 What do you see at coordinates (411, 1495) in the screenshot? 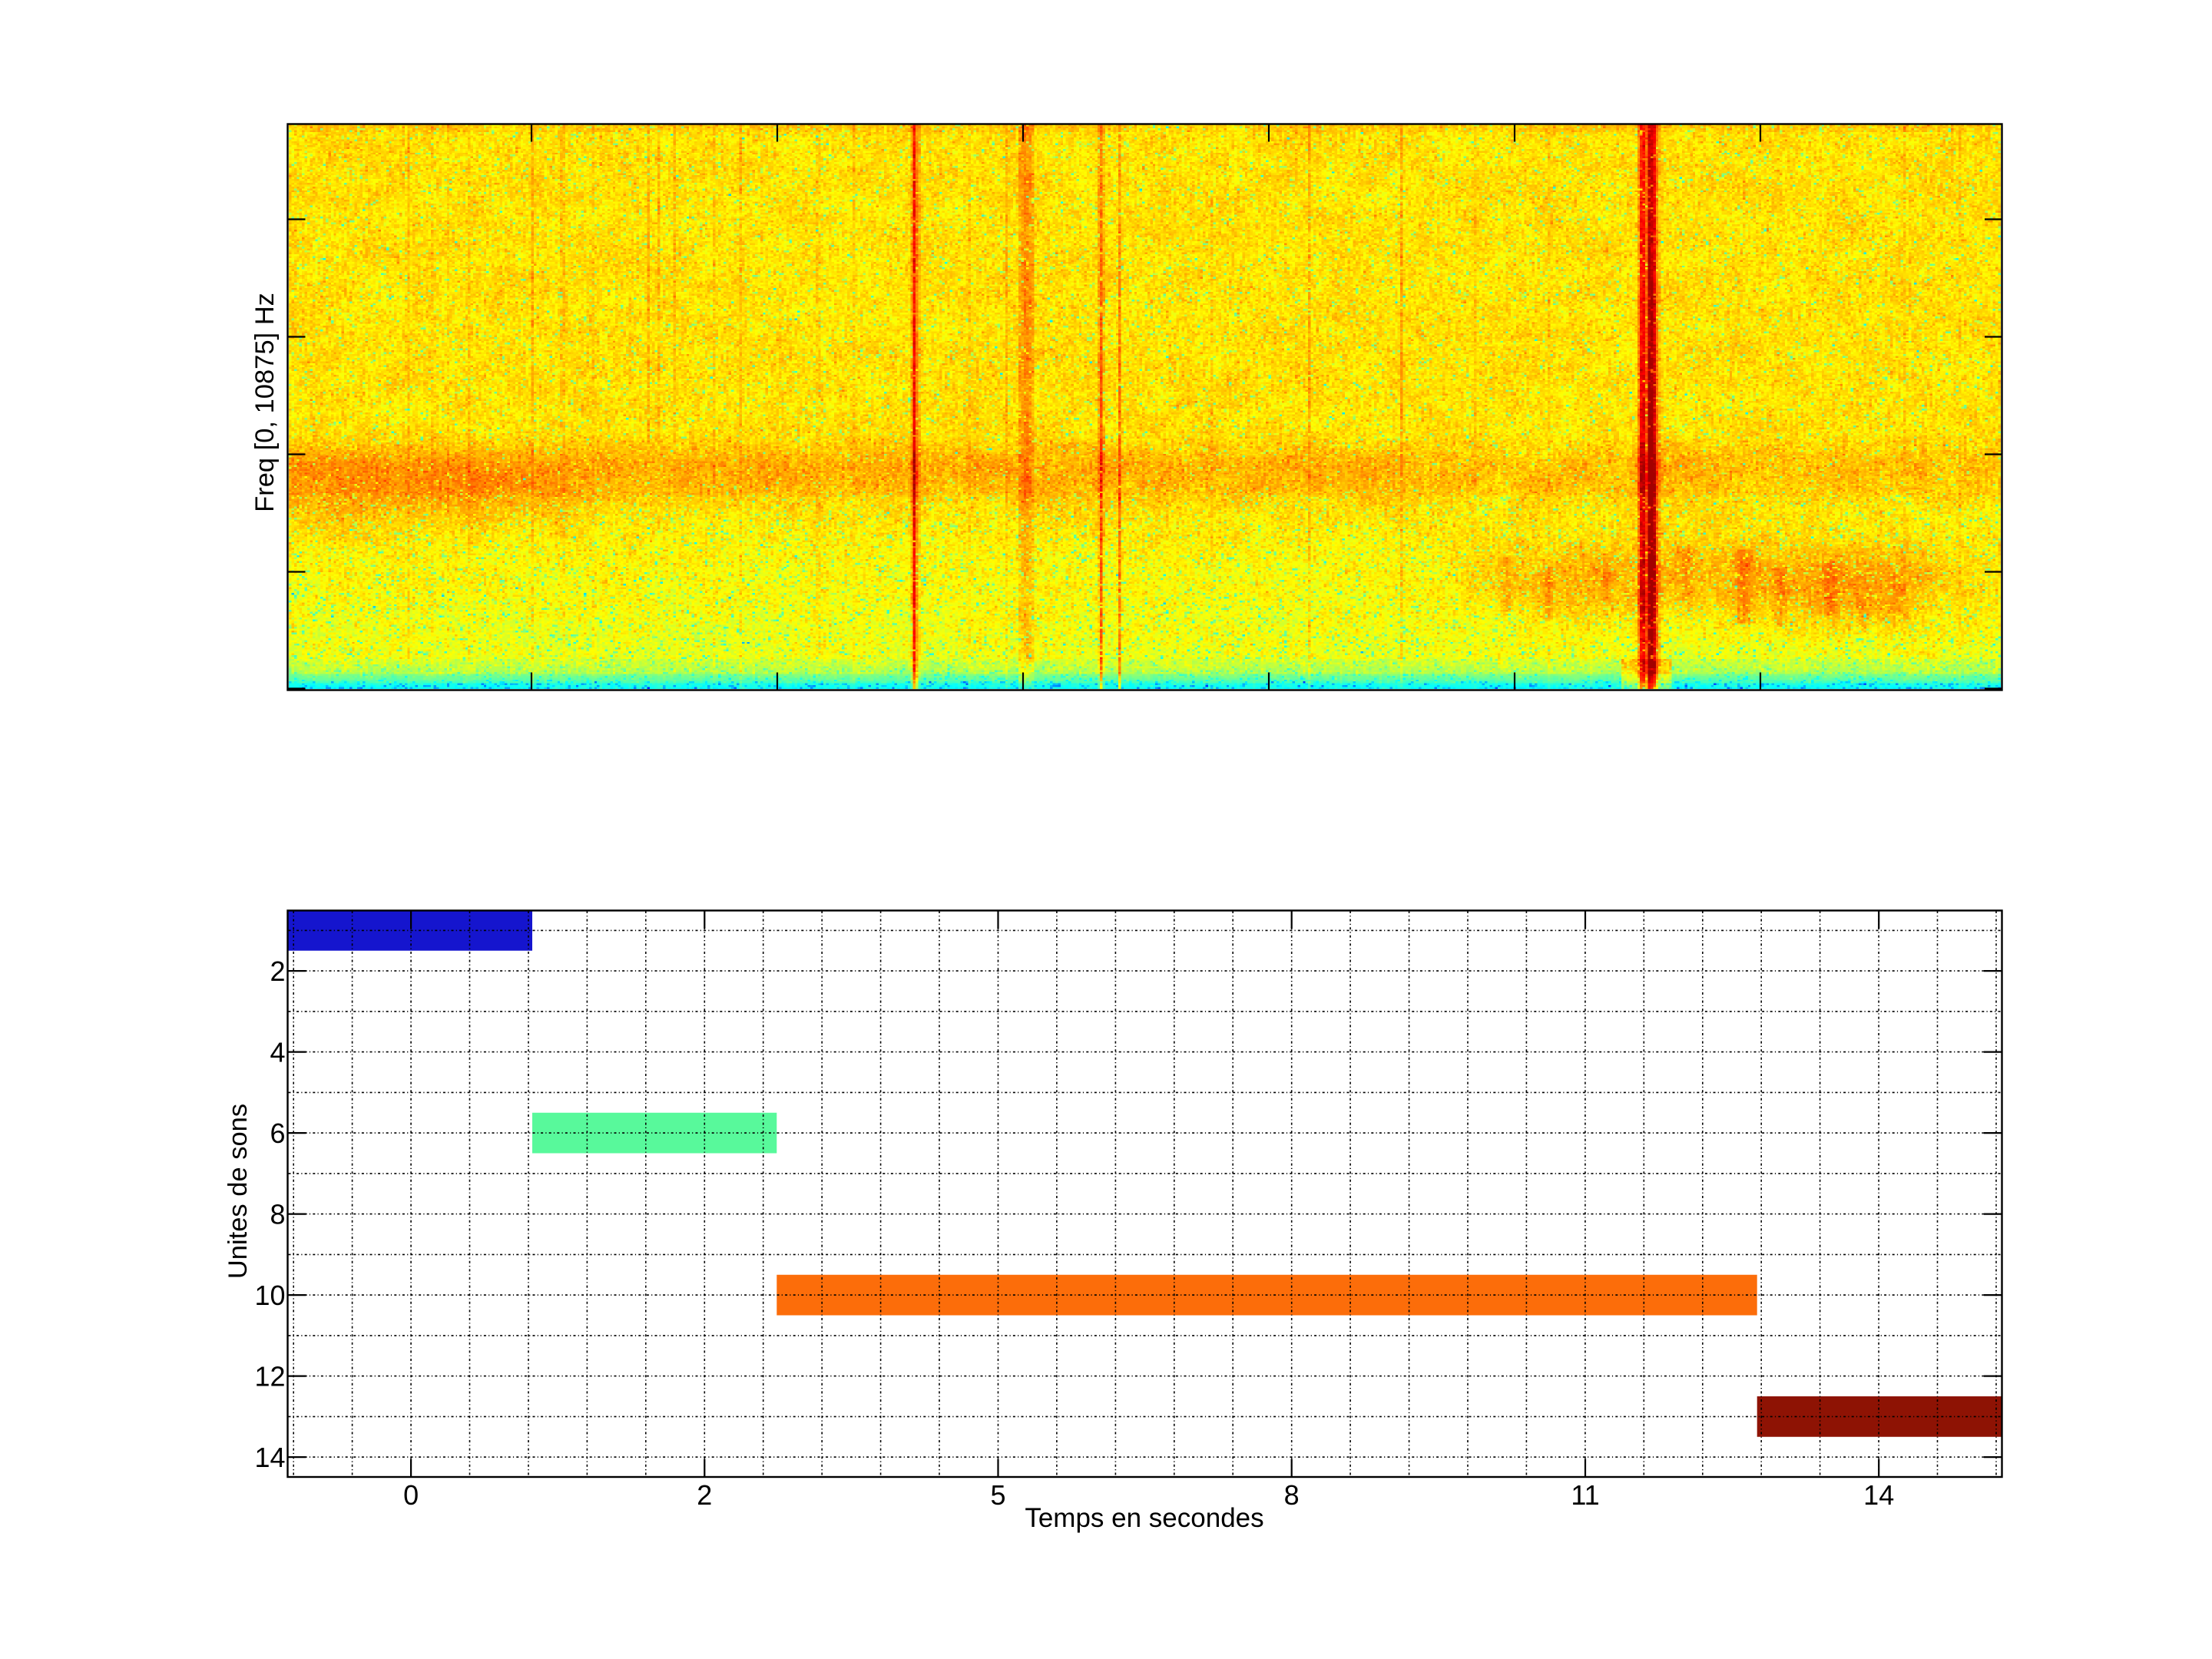
I see `svg-text: 0` at bounding box center [411, 1495].